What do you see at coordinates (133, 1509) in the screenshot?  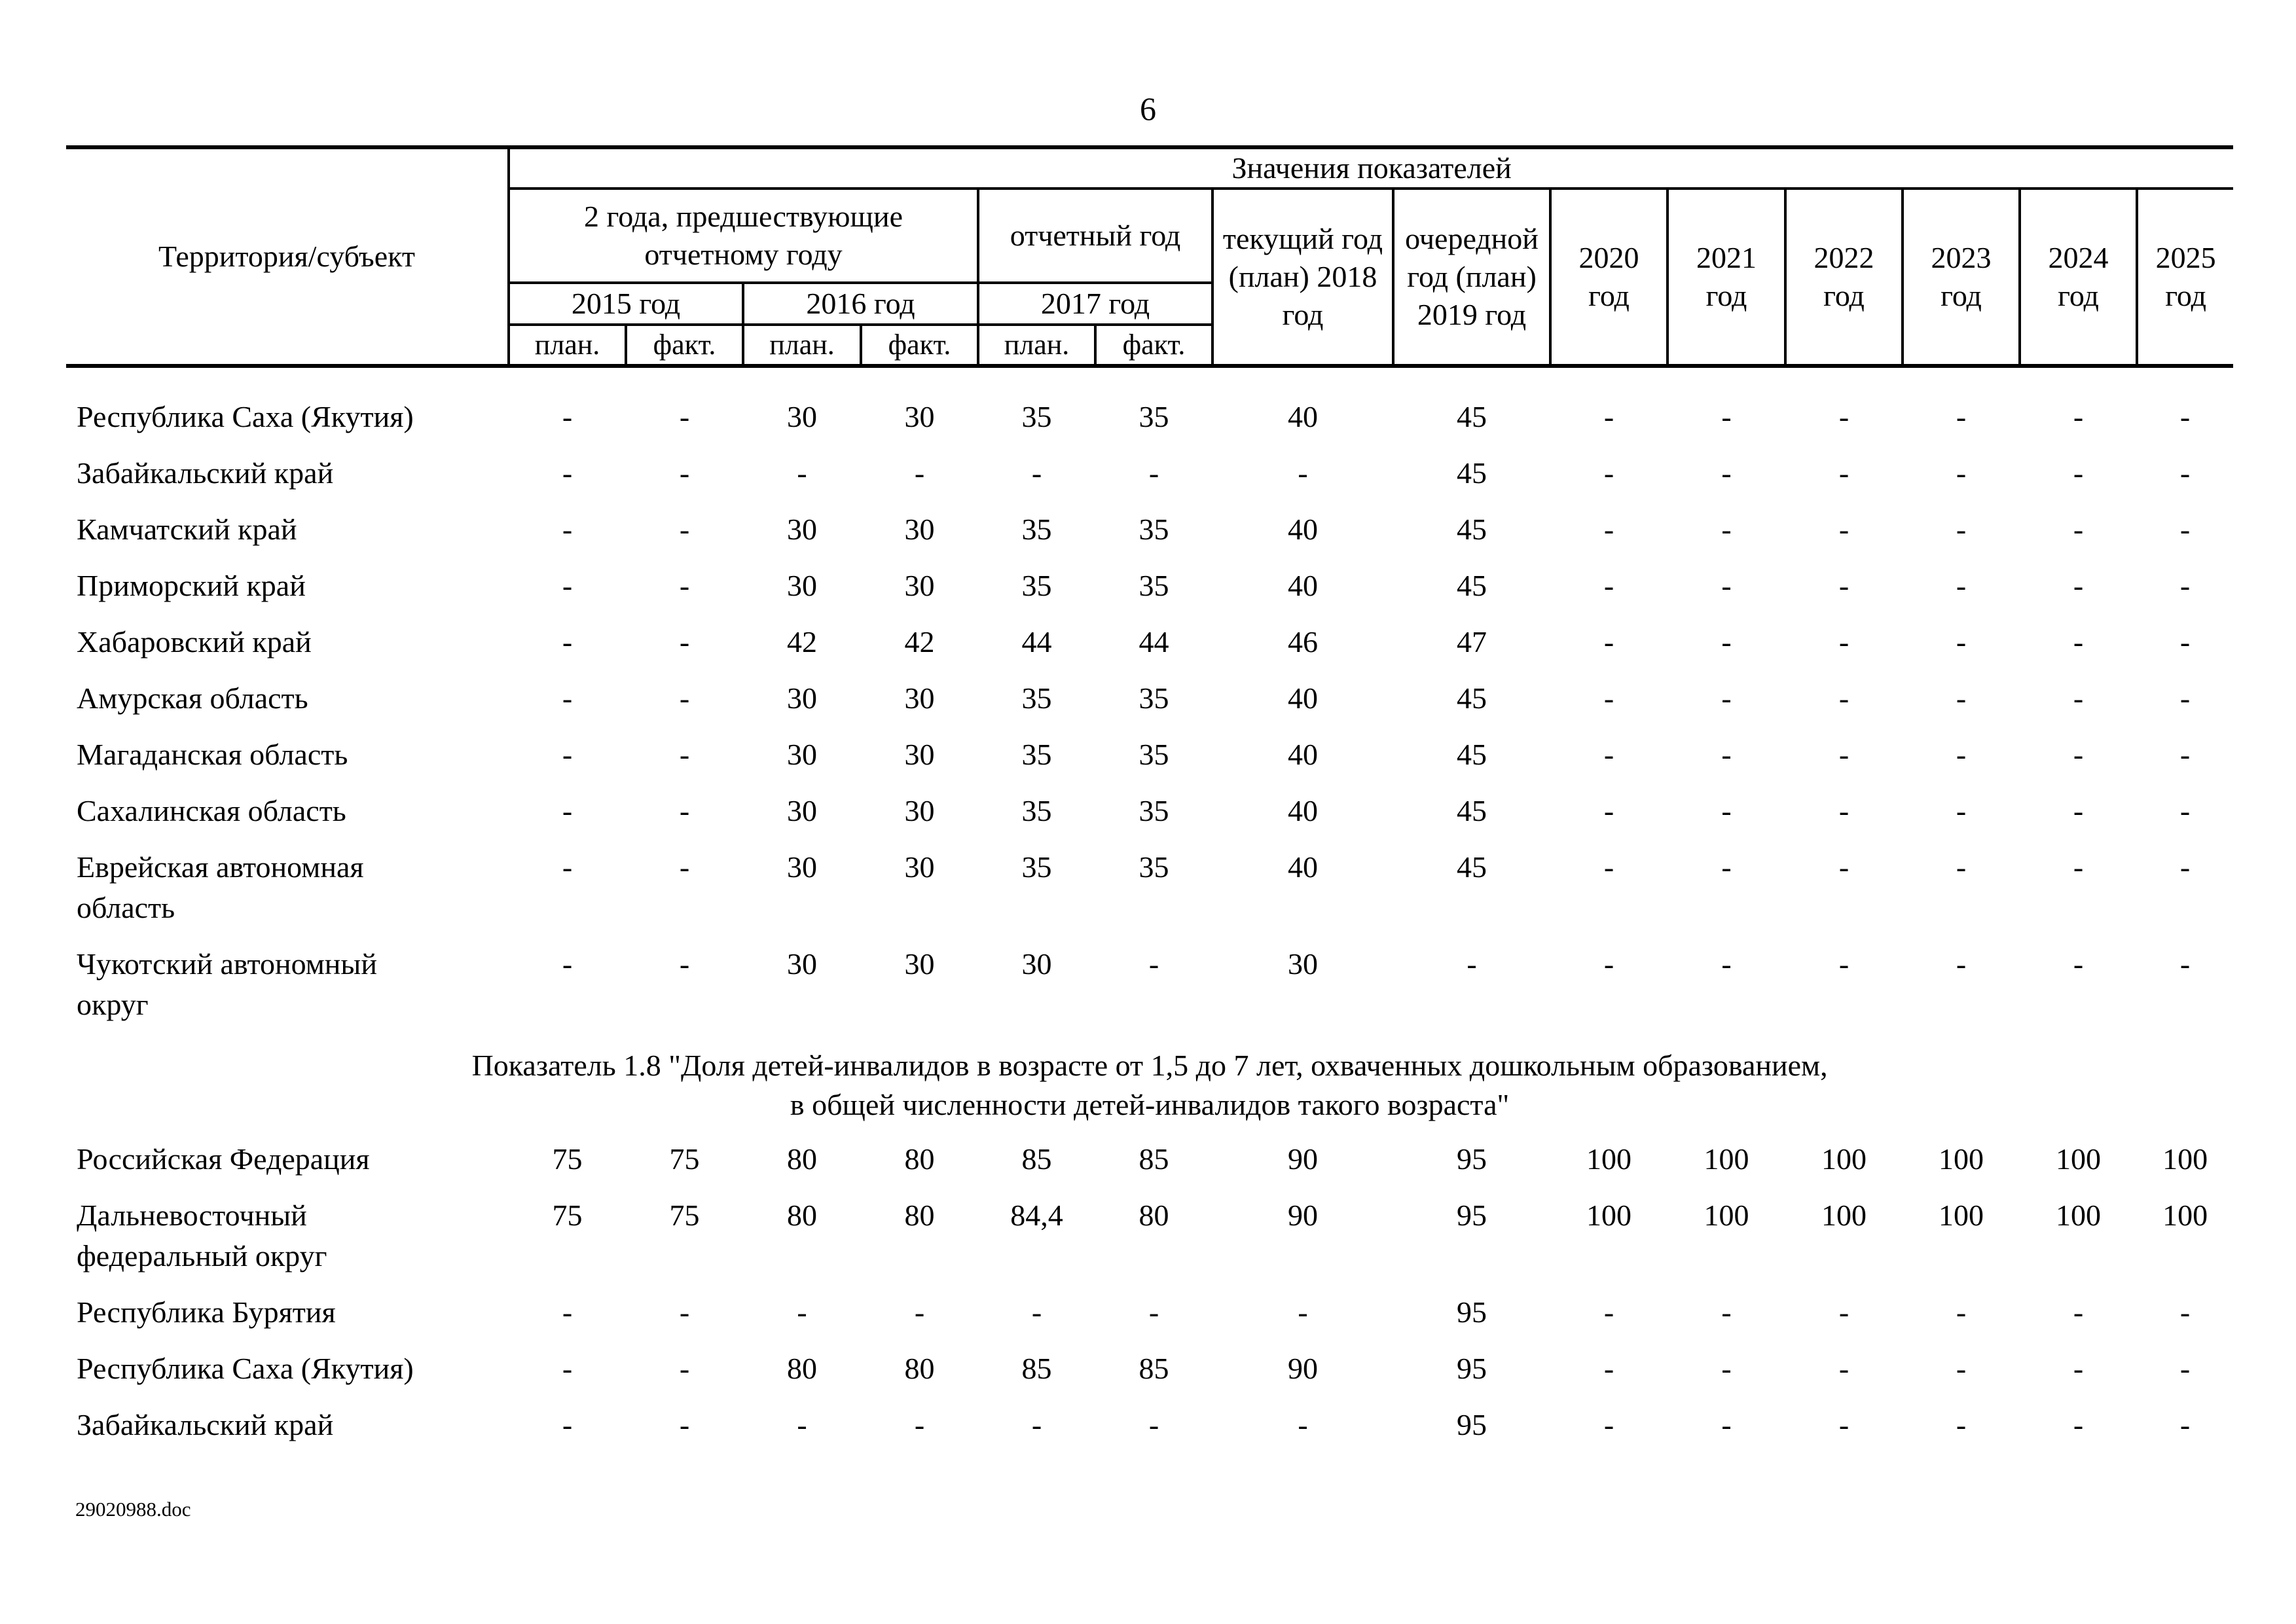 I see `document-filename: 29020988.doc` at bounding box center [133, 1509].